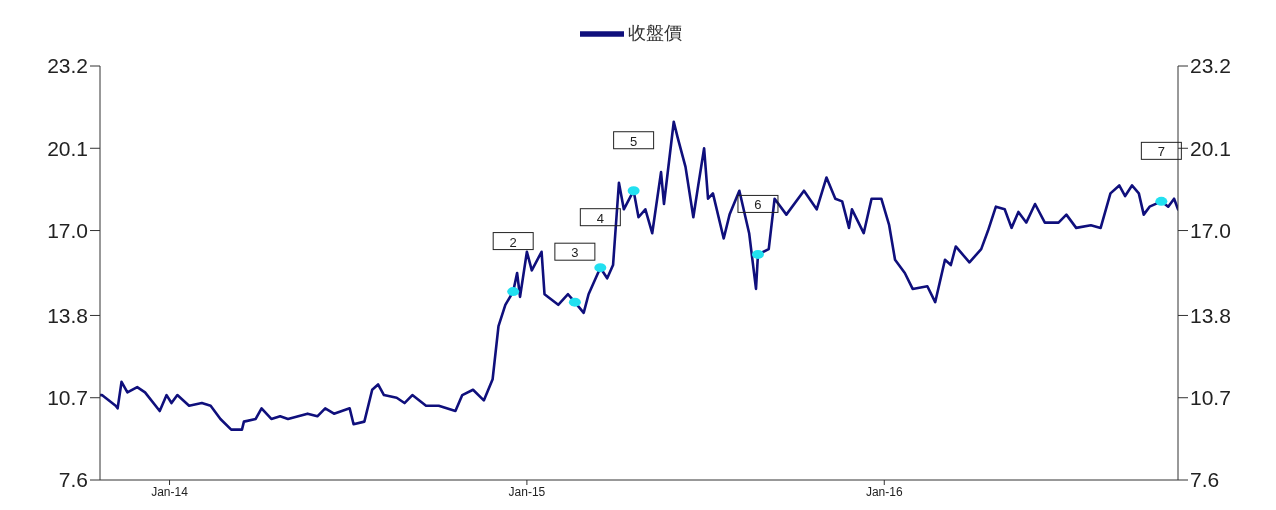 The height and width of the screenshot is (510, 1276). I want to click on y2-tick-label: 7.6, so click(1205, 480).